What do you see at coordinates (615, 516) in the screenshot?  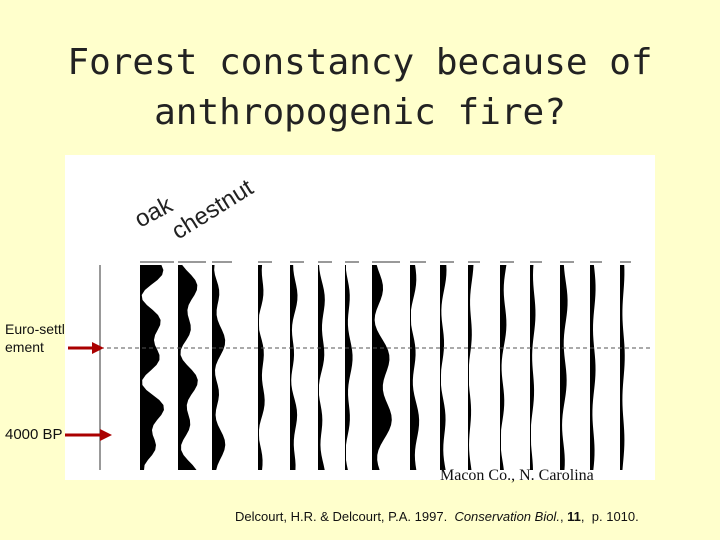 I see `citation-pages: p. 1010.` at bounding box center [615, 516].